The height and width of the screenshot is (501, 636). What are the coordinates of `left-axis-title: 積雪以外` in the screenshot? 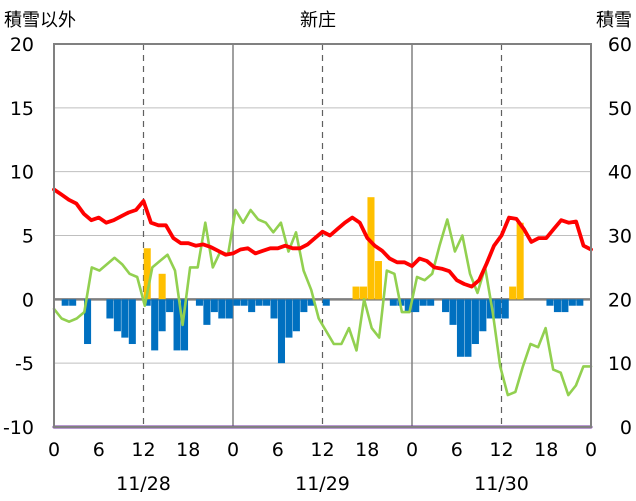 It's located at (40, 20).